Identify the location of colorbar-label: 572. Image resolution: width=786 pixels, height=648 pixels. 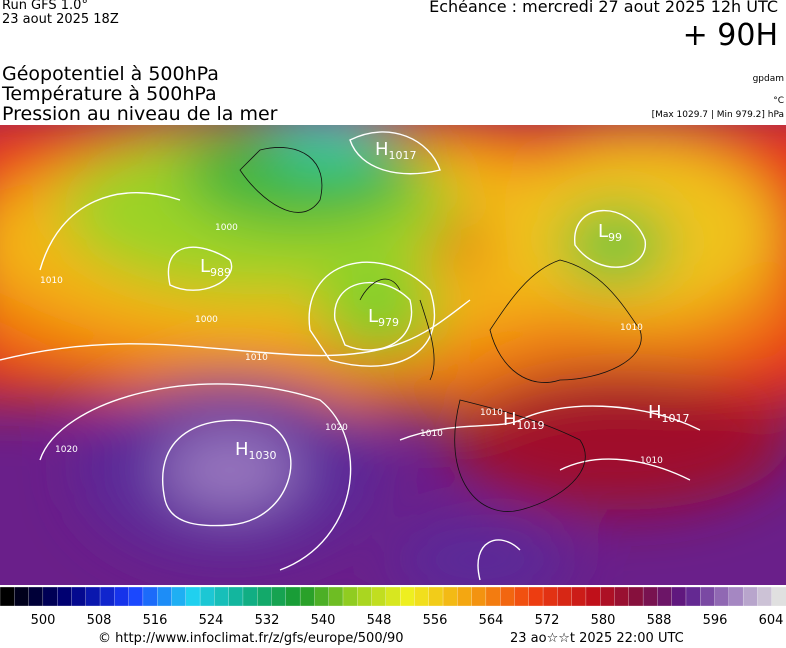
(547, 620).